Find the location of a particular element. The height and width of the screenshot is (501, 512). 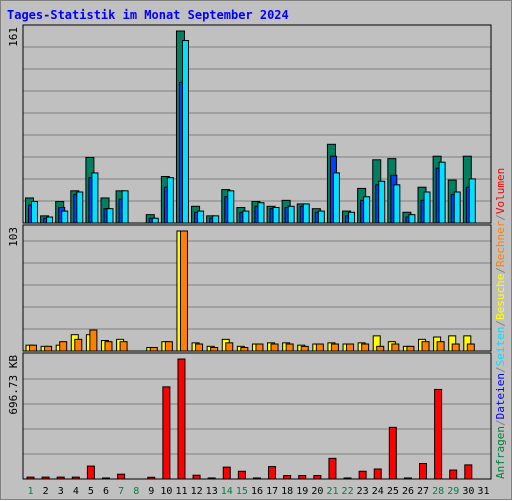

axis-max-label-requests: 161 is located at coordinates (13, 37).